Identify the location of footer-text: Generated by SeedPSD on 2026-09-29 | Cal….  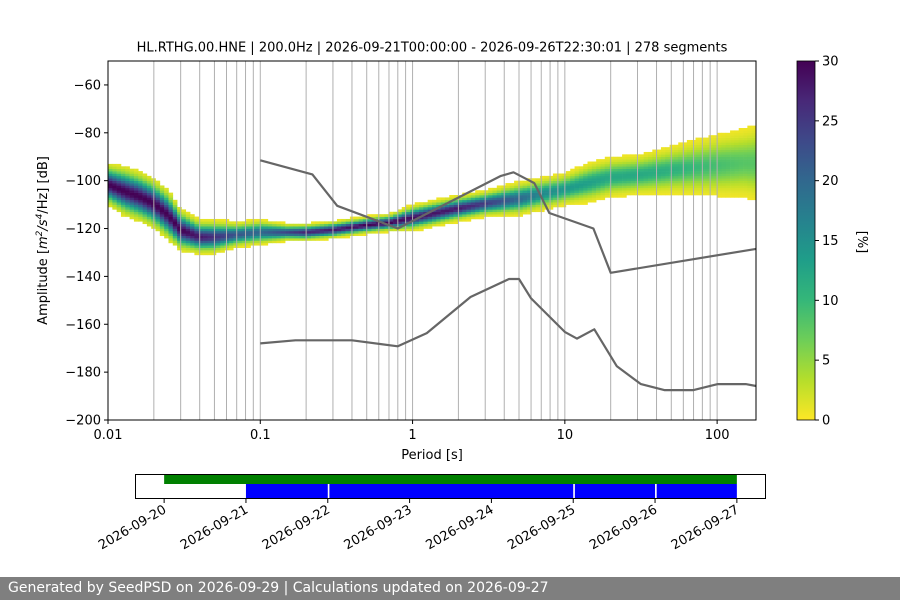
(278, 588).